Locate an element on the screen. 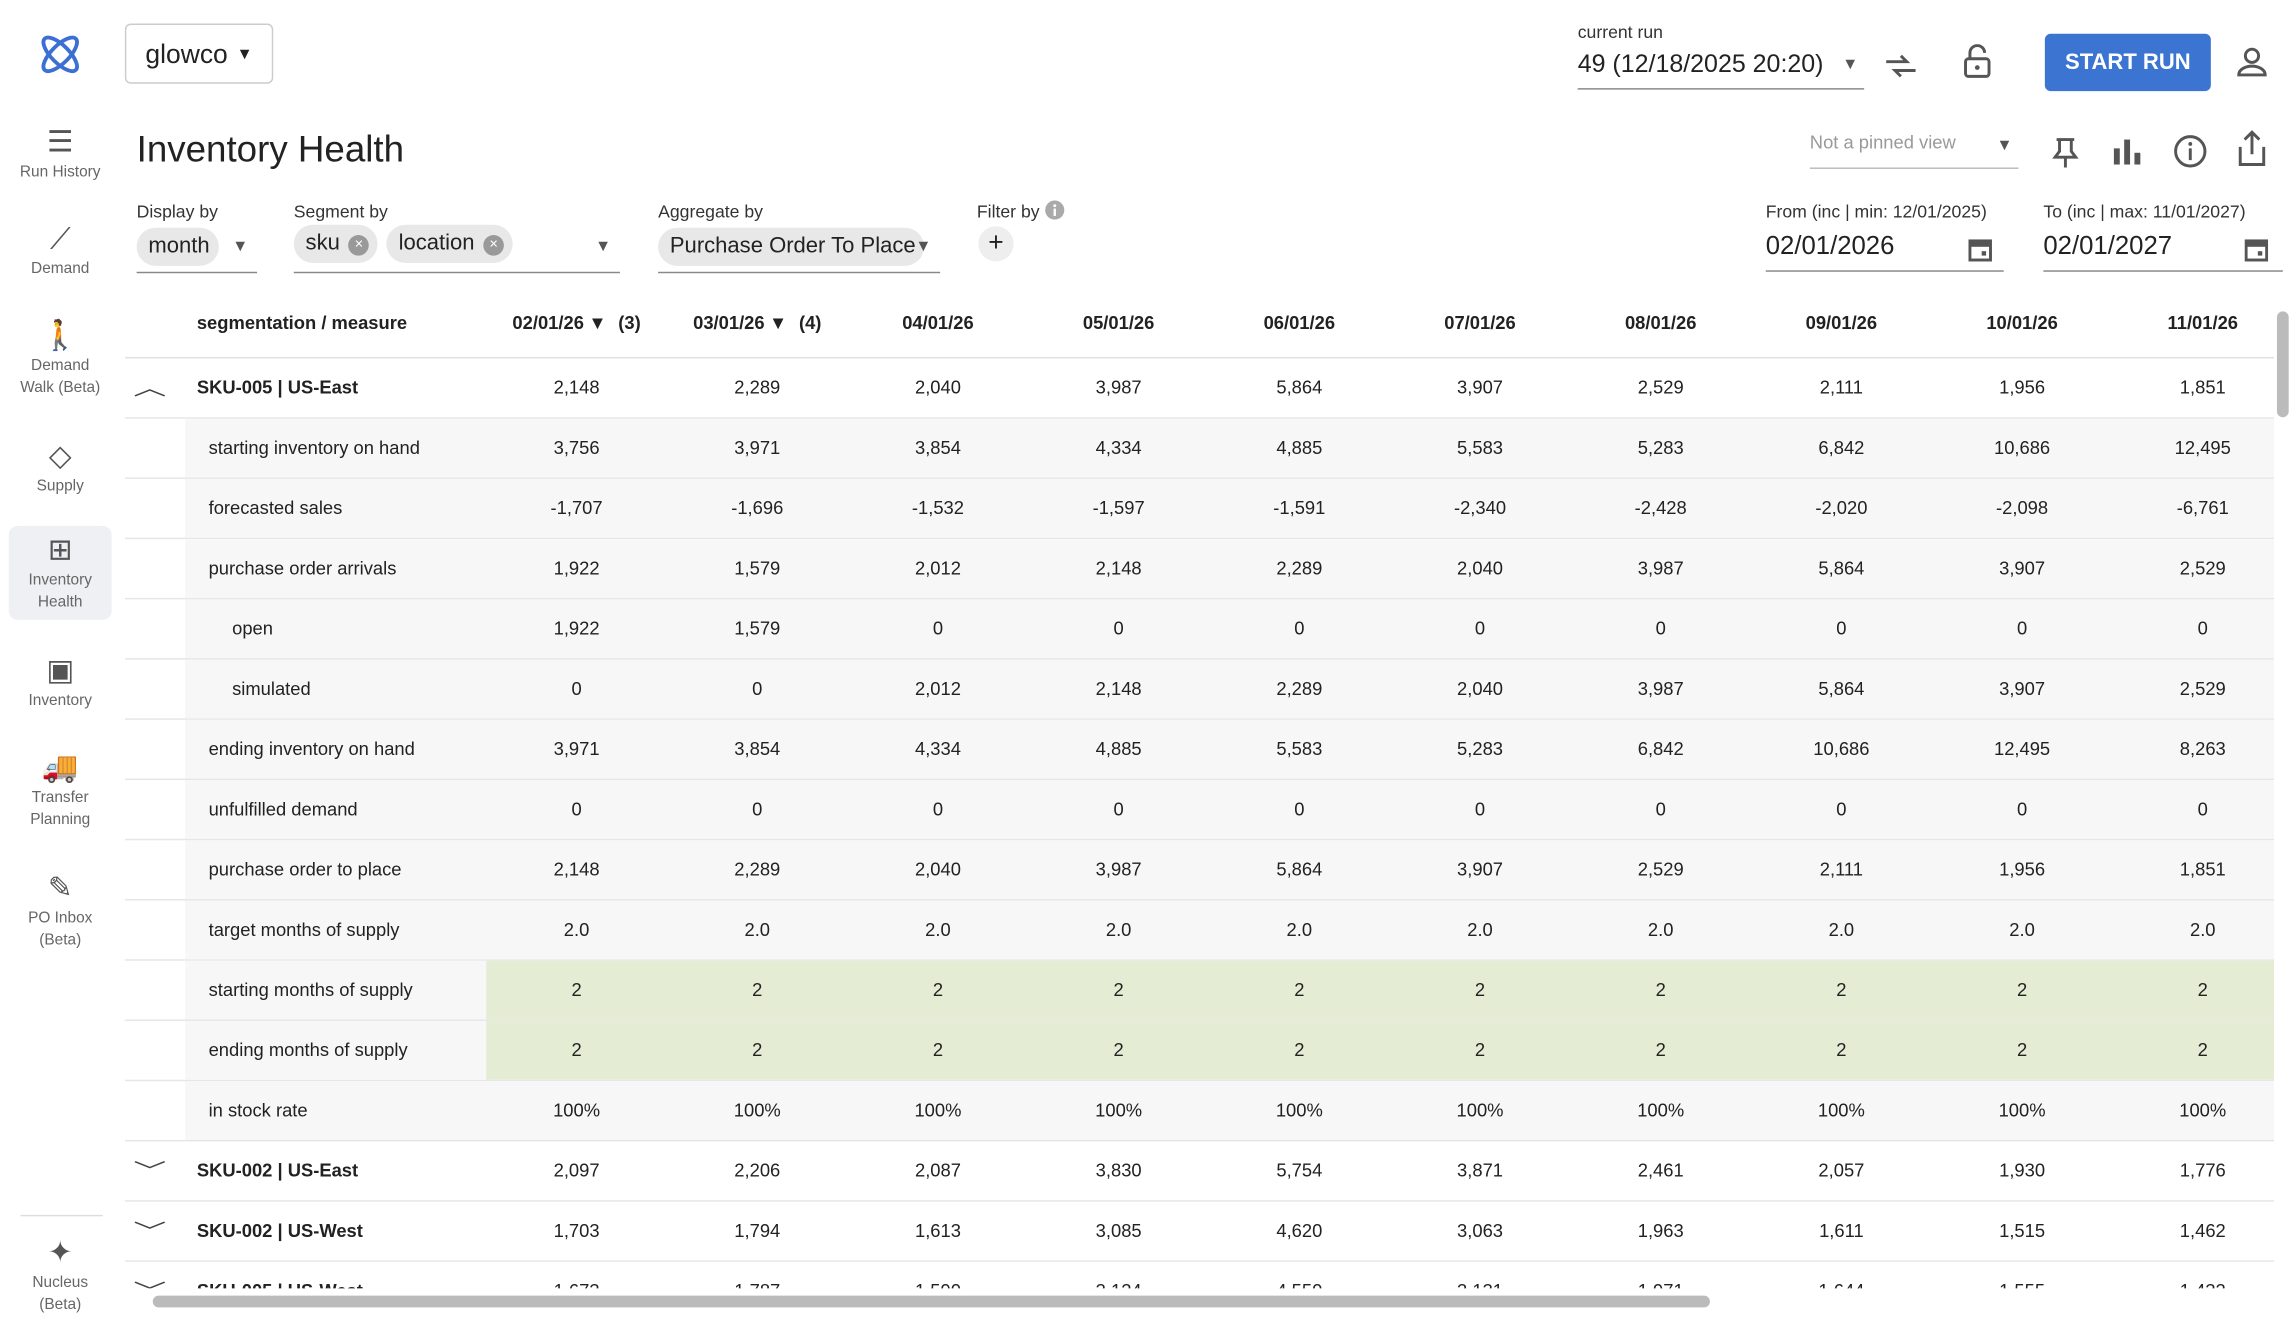 Image resolution: width=2296 pixels, height=1330 pixels. column-date: 11/01/26 is located at coordinates (2202, 323).